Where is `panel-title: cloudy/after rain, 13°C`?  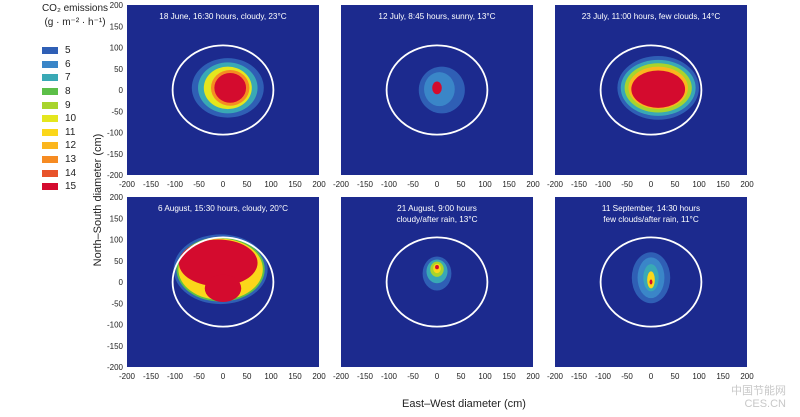
panel-title: cloudy/after rain, 13°C is located at coordinates (436, 219).